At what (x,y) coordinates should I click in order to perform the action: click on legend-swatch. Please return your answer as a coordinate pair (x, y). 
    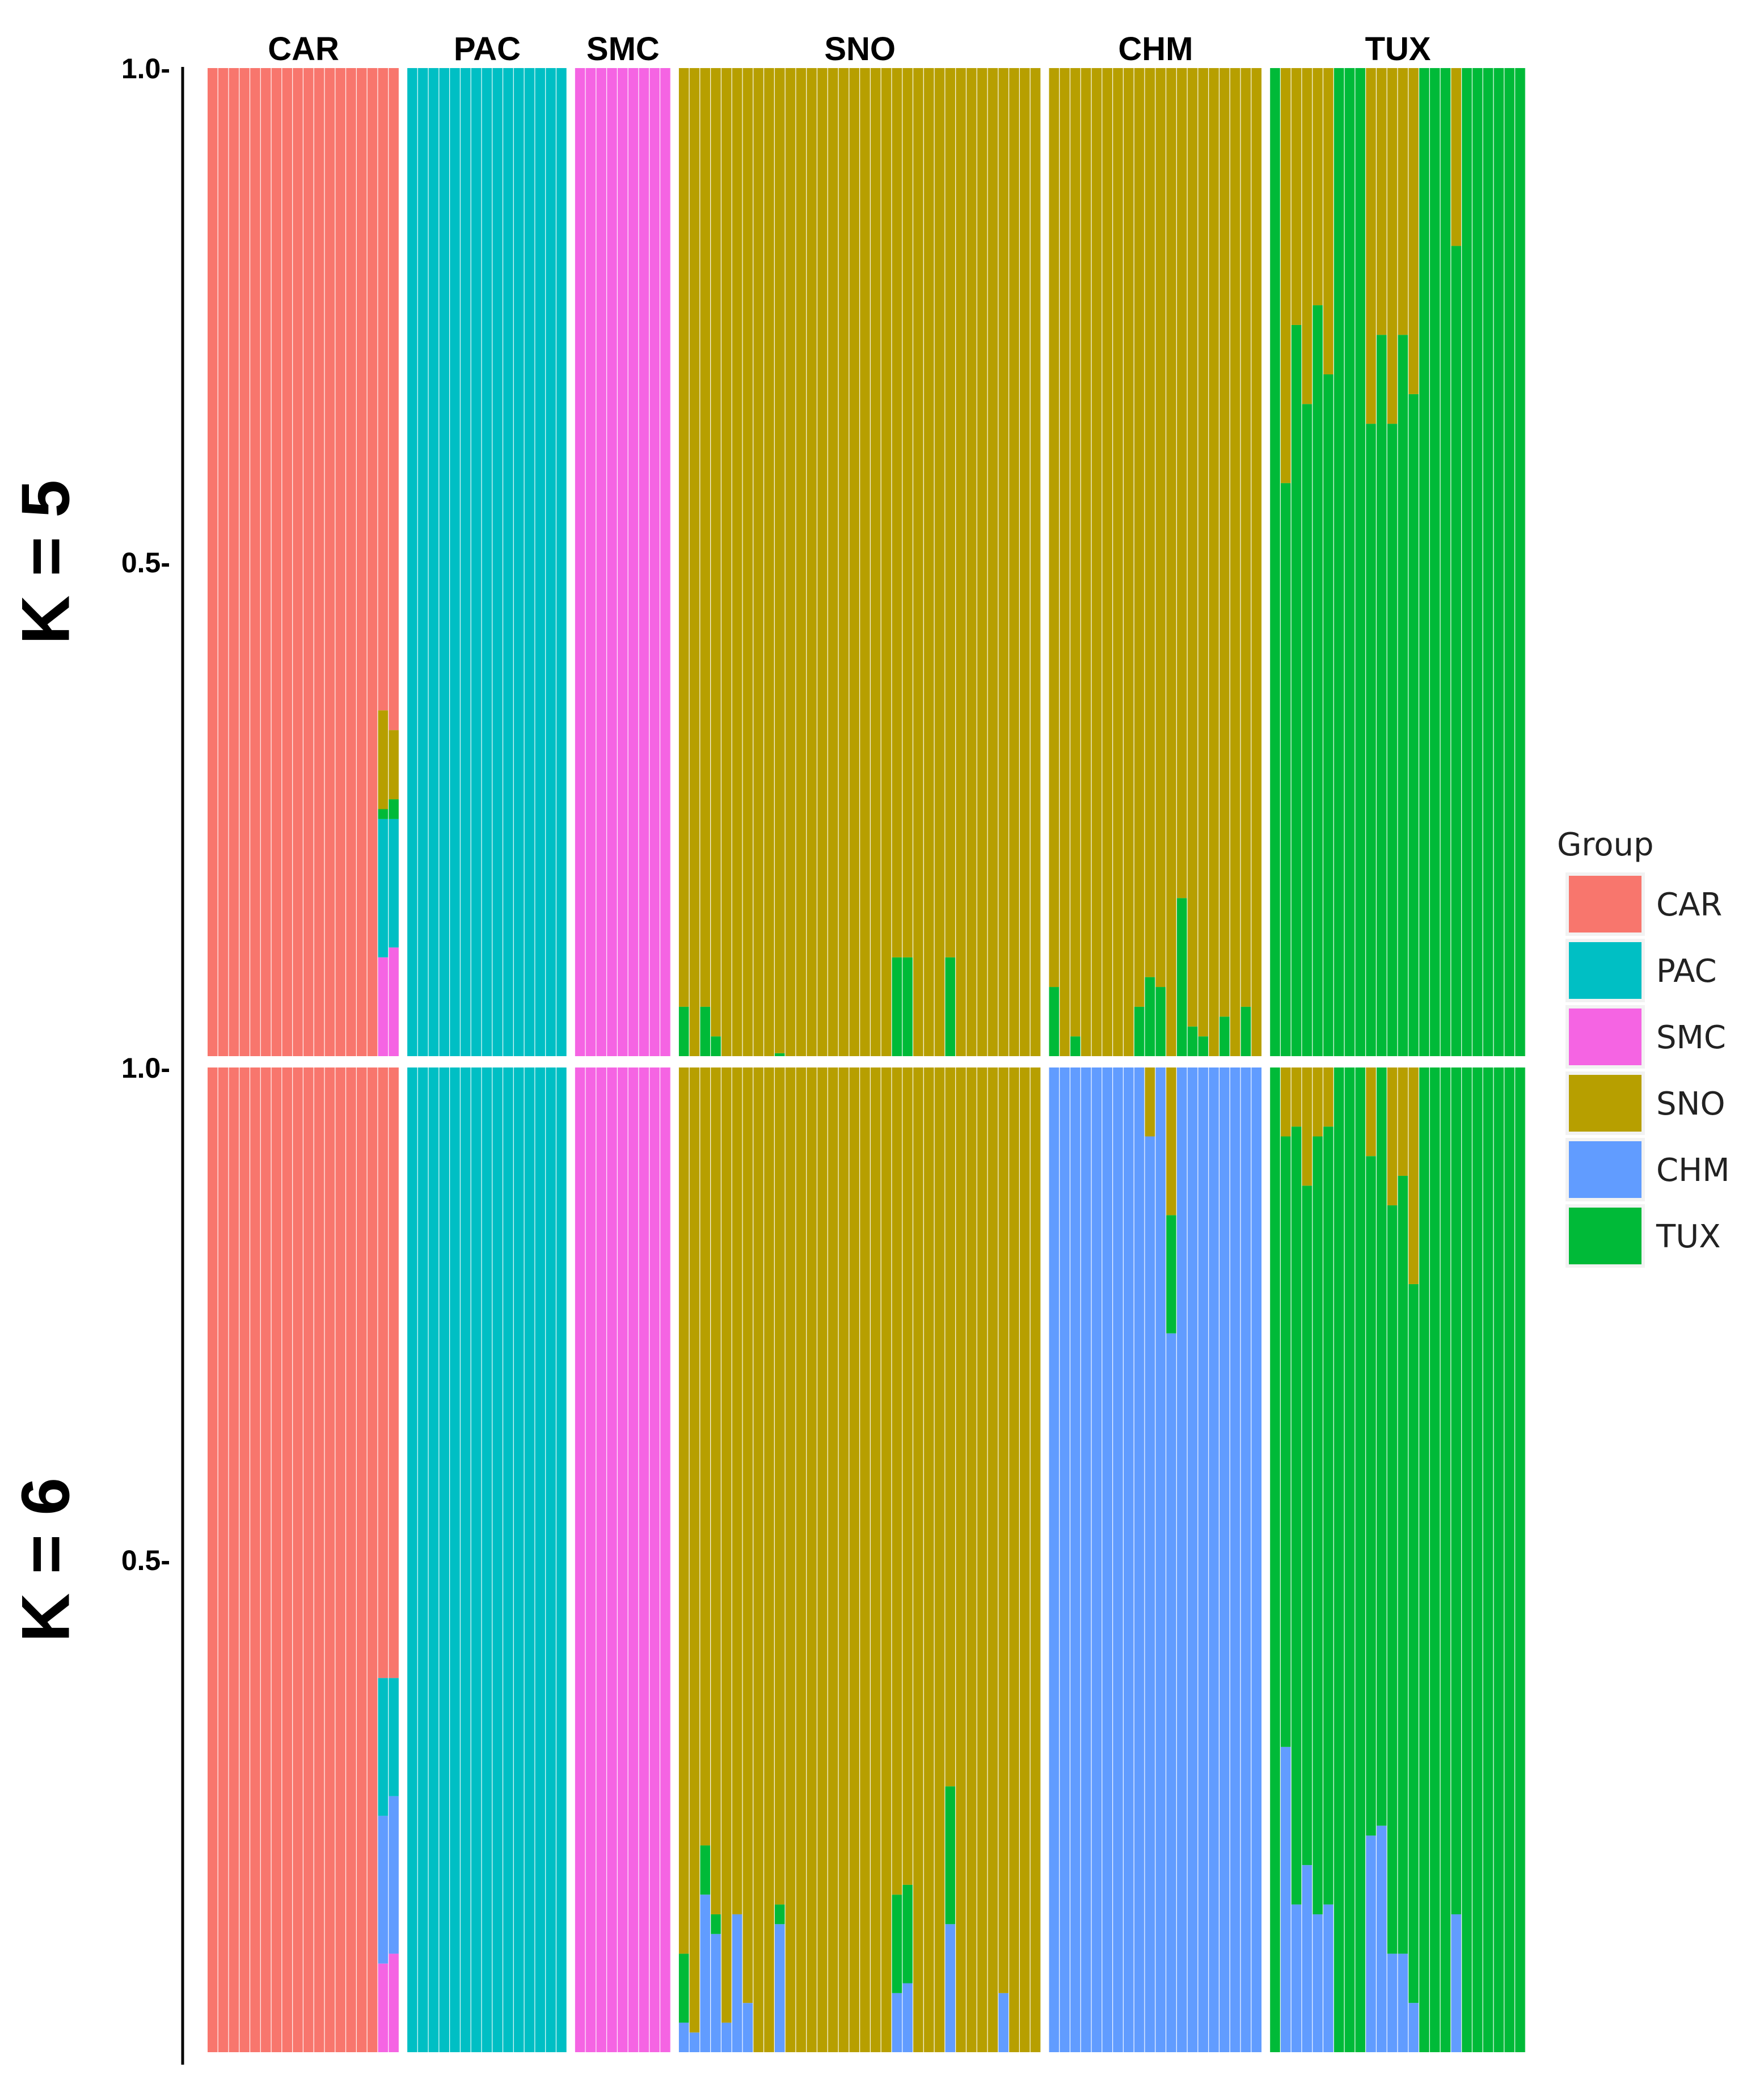
    Looking at the image, I should click on (1605, 904).